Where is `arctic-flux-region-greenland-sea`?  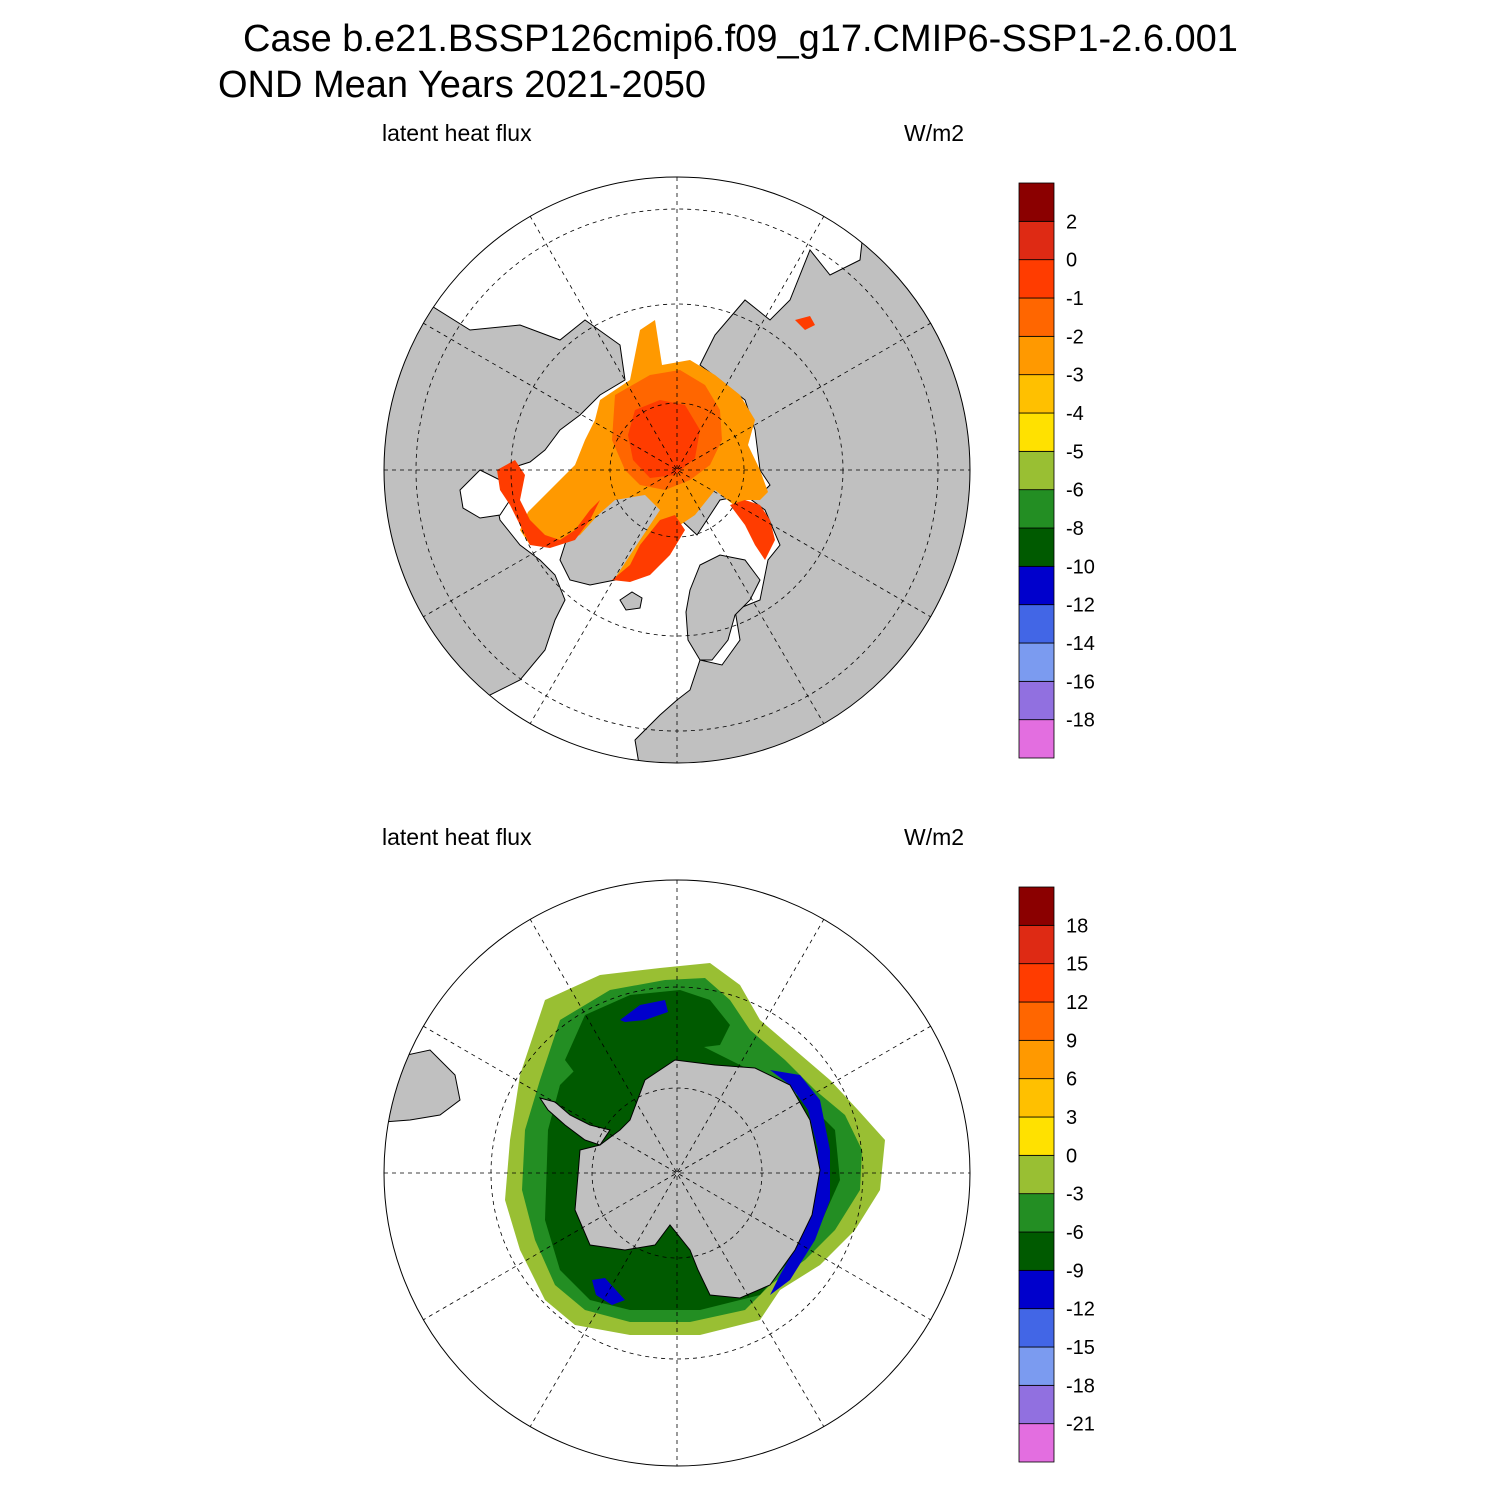
arctic-flux-region-greenland-sea is located at coordinates (648, 548).